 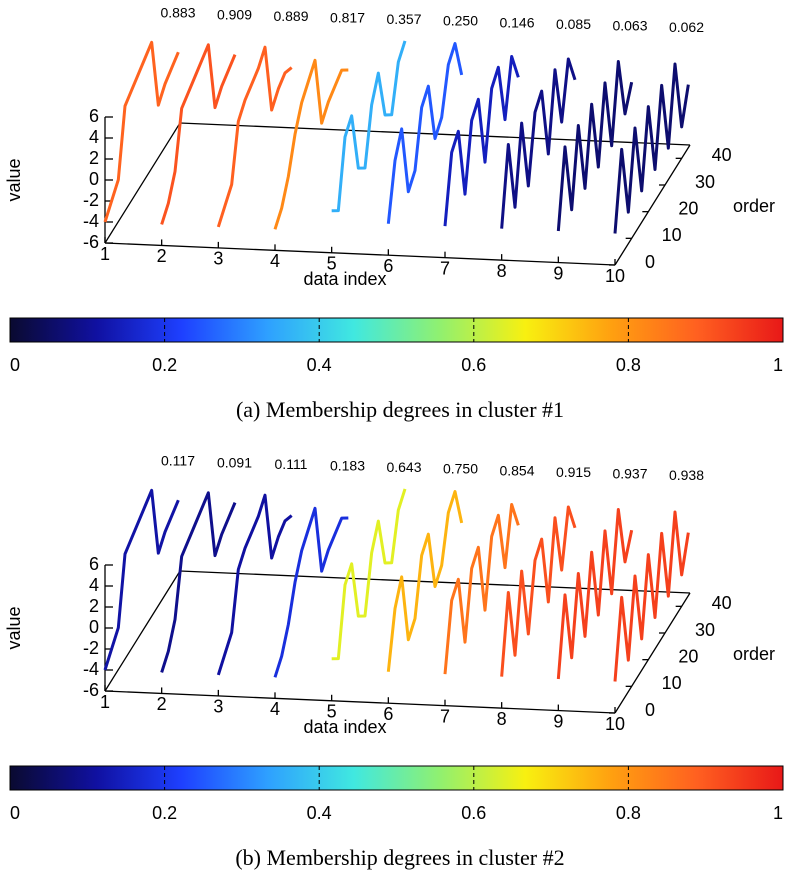 What do you see at coordinates (460, 21) in the screenshot?
I see `membership-label: 0.250` at bounding box center [460, 21].